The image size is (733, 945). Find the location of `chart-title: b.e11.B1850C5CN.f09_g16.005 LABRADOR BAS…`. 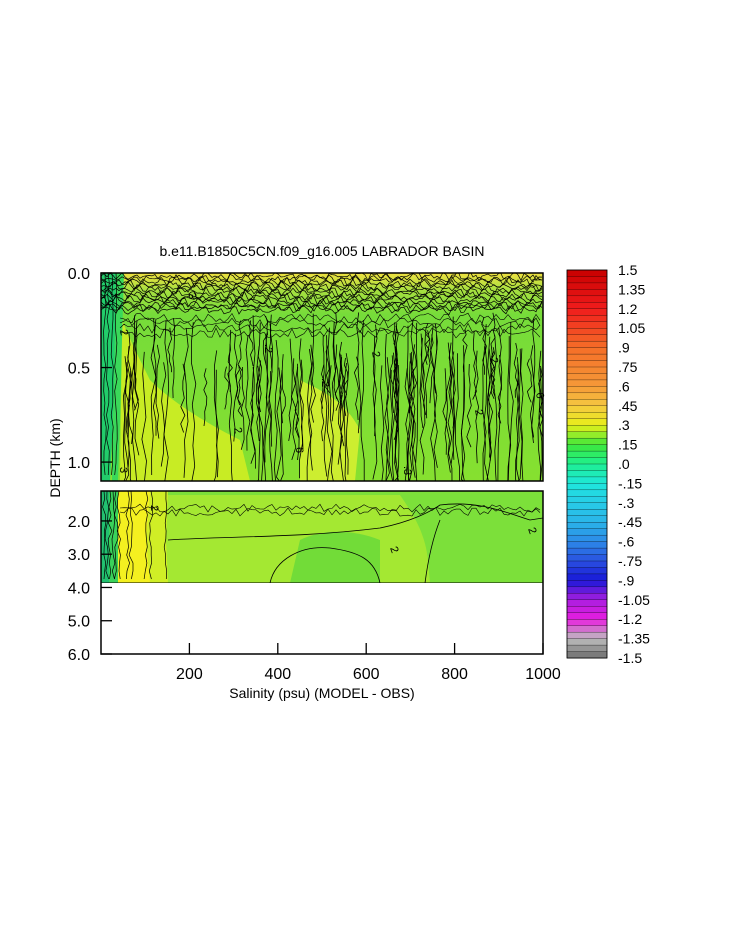

chart-title: b.e11.B1850C5CN.f09_g16.005 LABRADOR BAS… is located at coordinates (321, 251).